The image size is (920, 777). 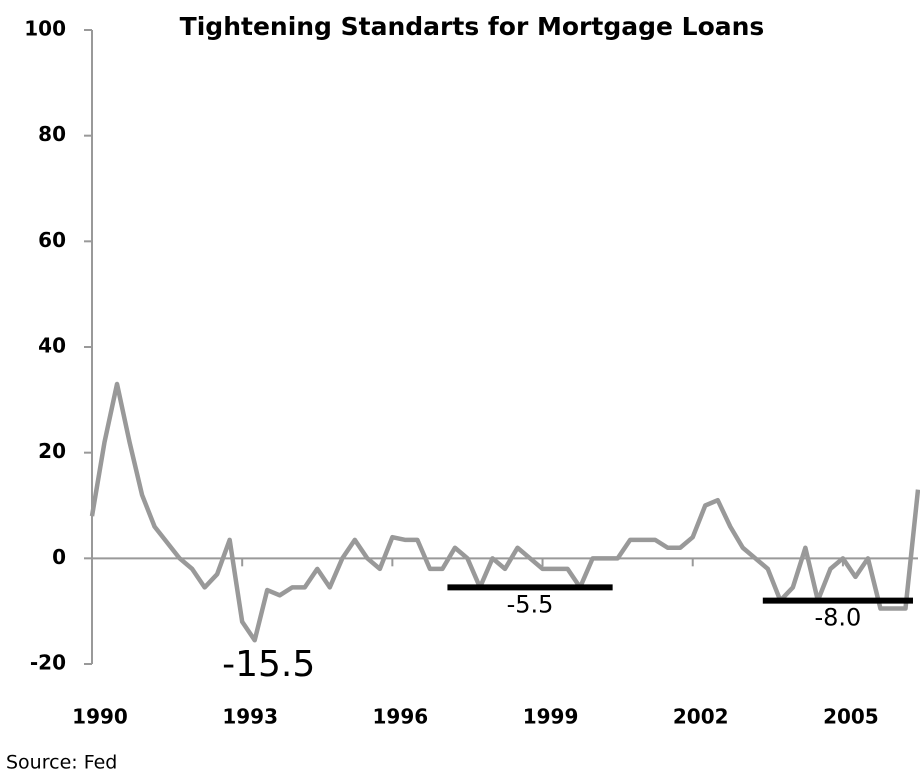 What do you see at coordinates (851, 717) in the screenshot?
I see `x-tick-label: 2005` at bounding box center [851, 717].